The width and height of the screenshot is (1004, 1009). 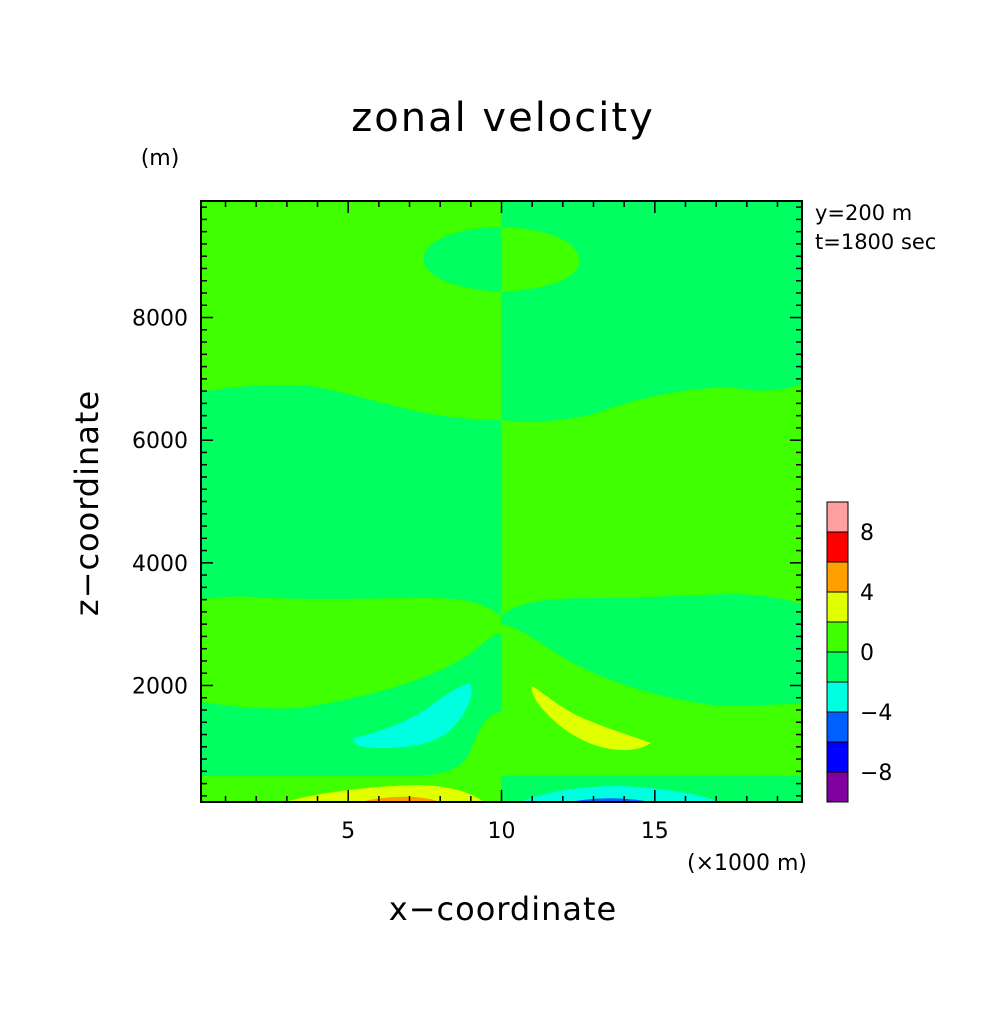 What do you see at coordinates (876, 713) in the screenshot?
I see `colorbar-tick-label: −4` at bounding box center [876, 713].